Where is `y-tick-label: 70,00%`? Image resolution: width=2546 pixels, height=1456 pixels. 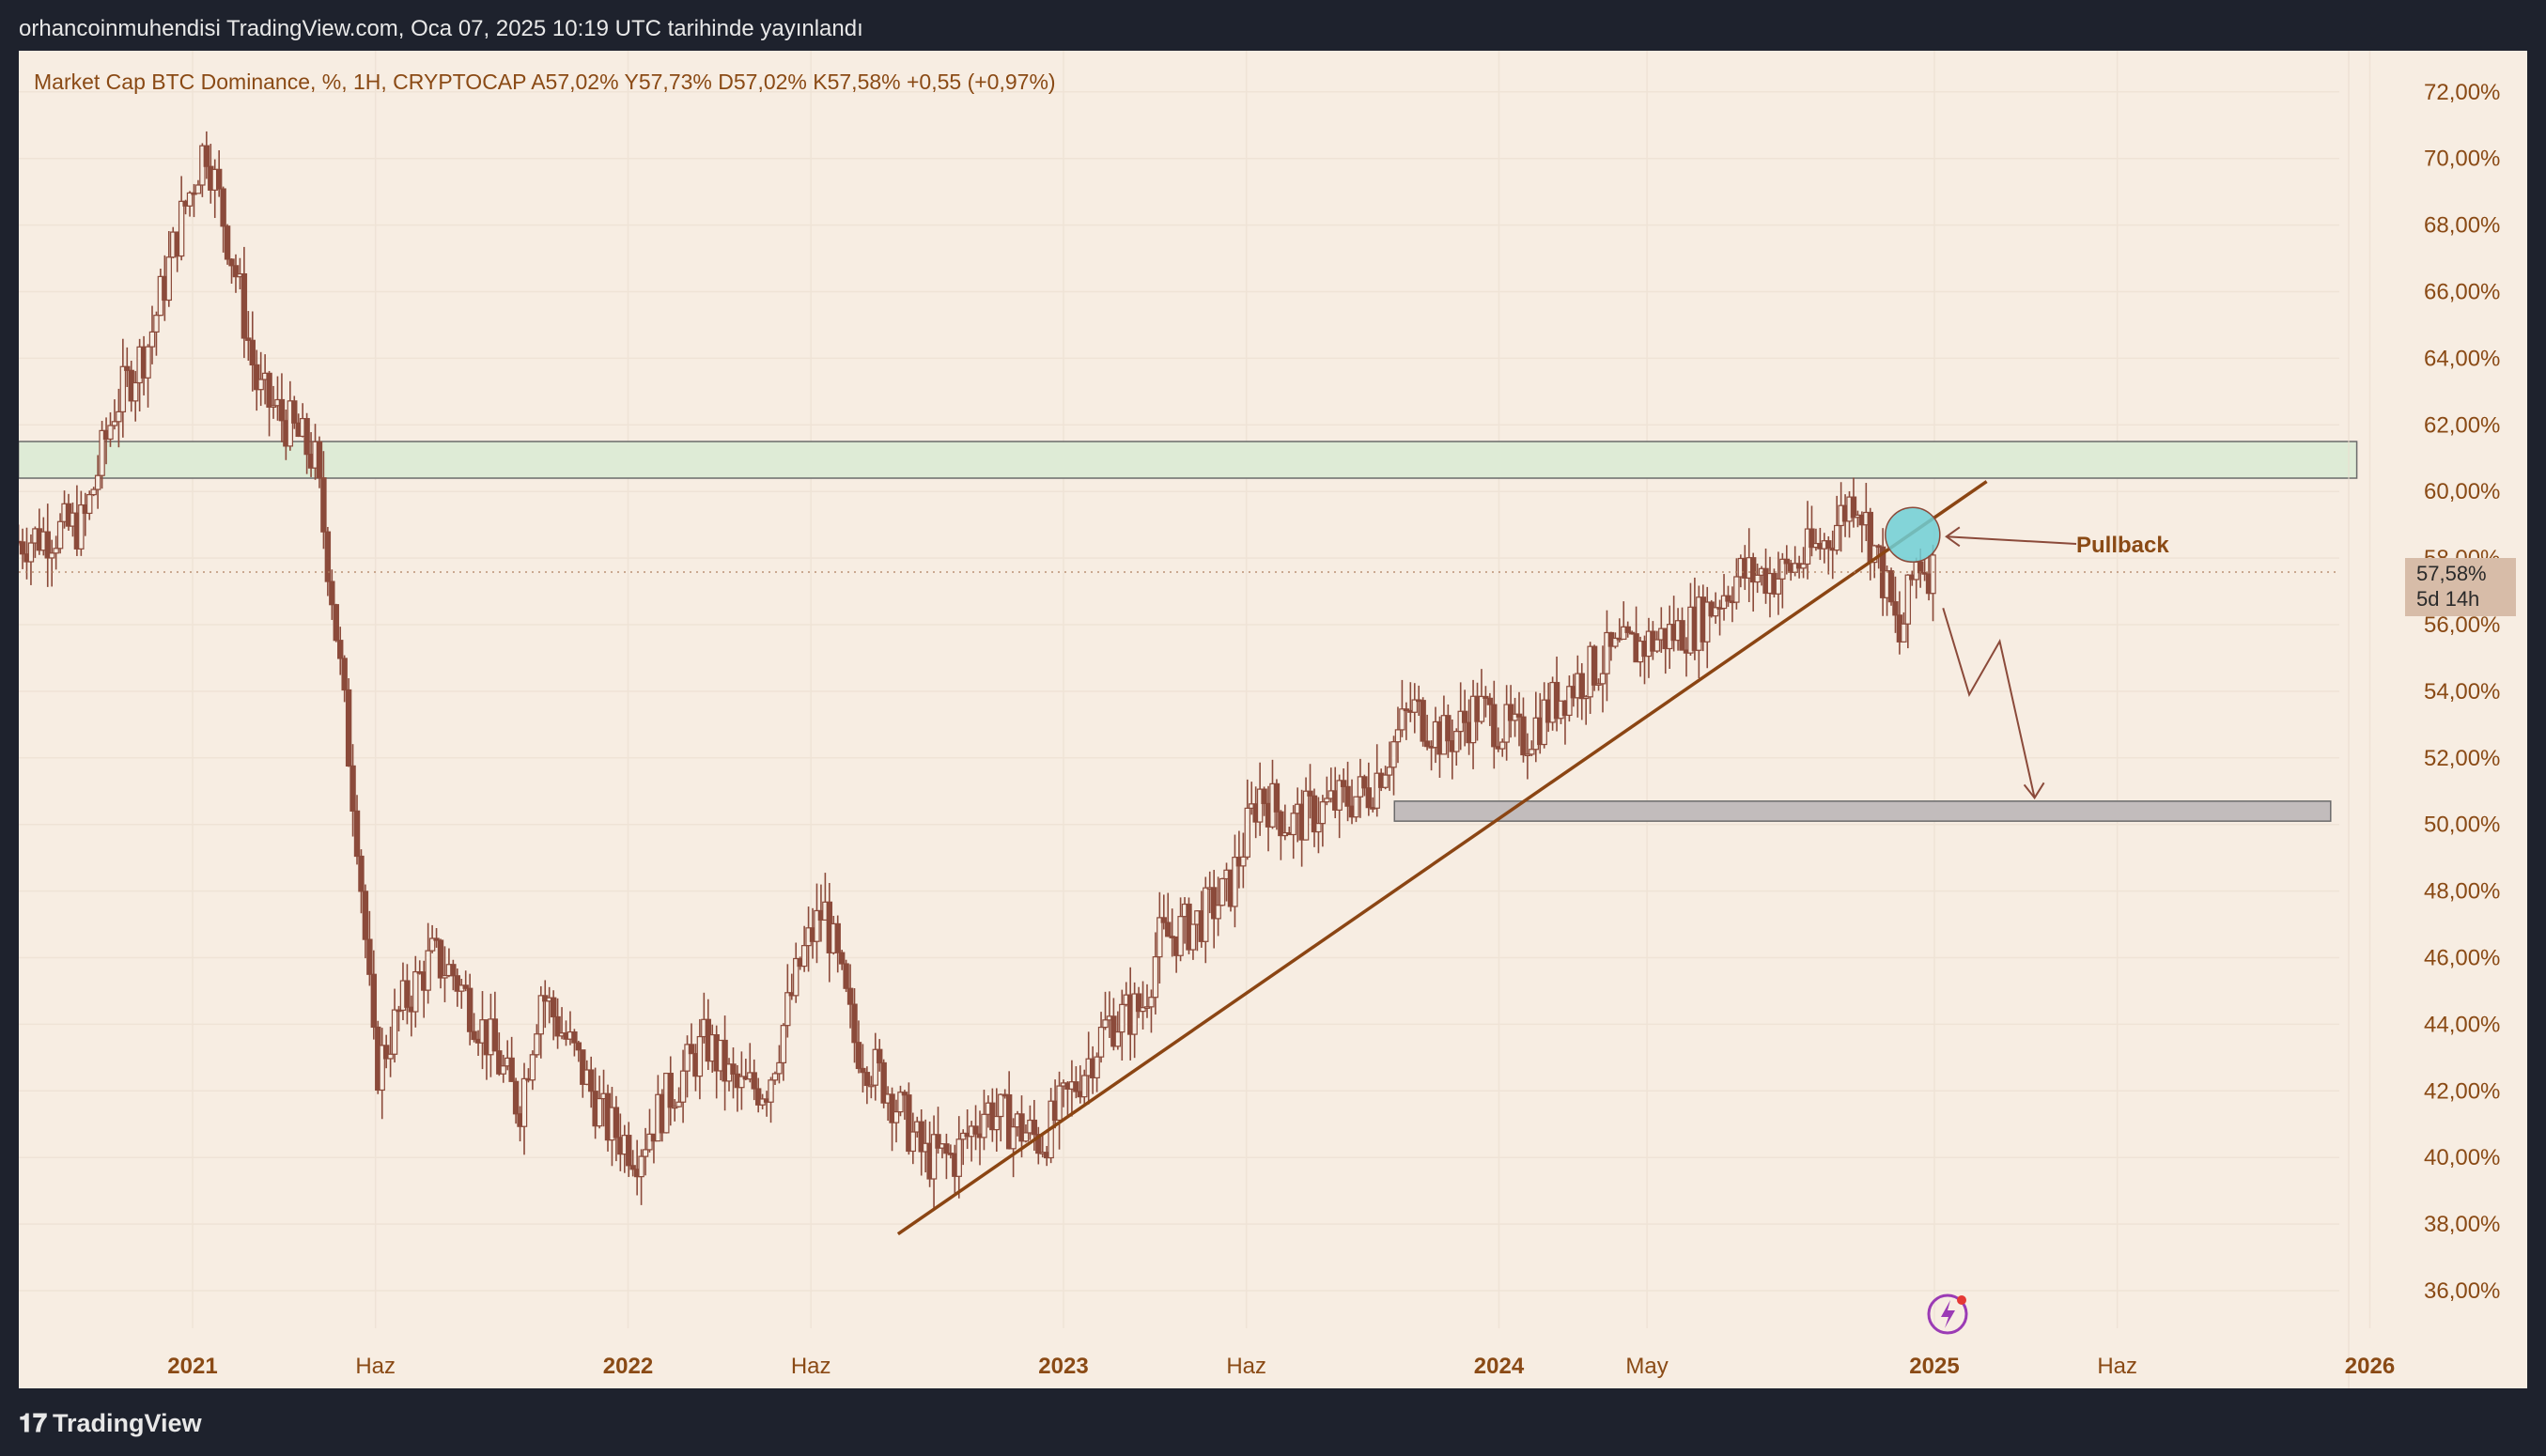 y-tick-label: 70,00% is located at coordinates (2462, 159).